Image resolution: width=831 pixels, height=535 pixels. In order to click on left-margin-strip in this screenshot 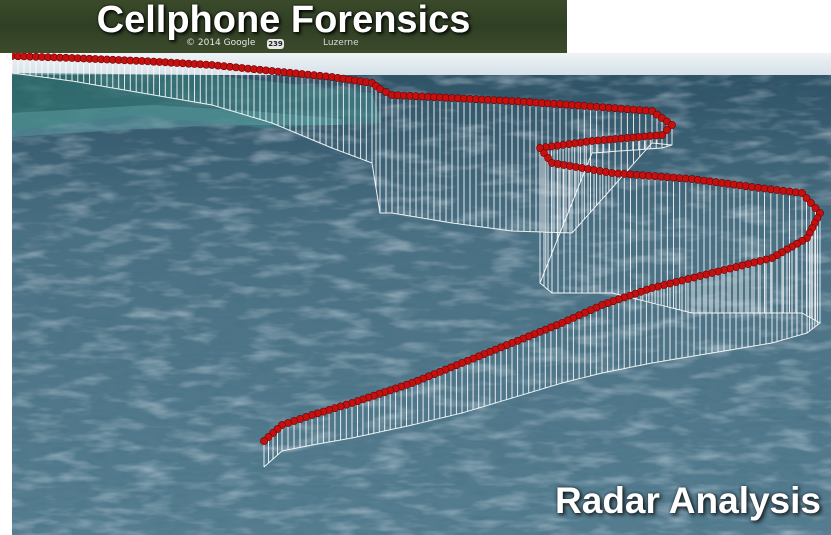, I will do `click(6, 294)`.